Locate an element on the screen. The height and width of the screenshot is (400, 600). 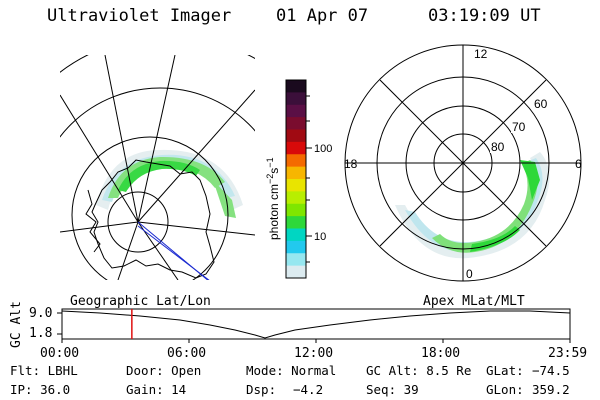
coastline is located at coordinates (153, 219).